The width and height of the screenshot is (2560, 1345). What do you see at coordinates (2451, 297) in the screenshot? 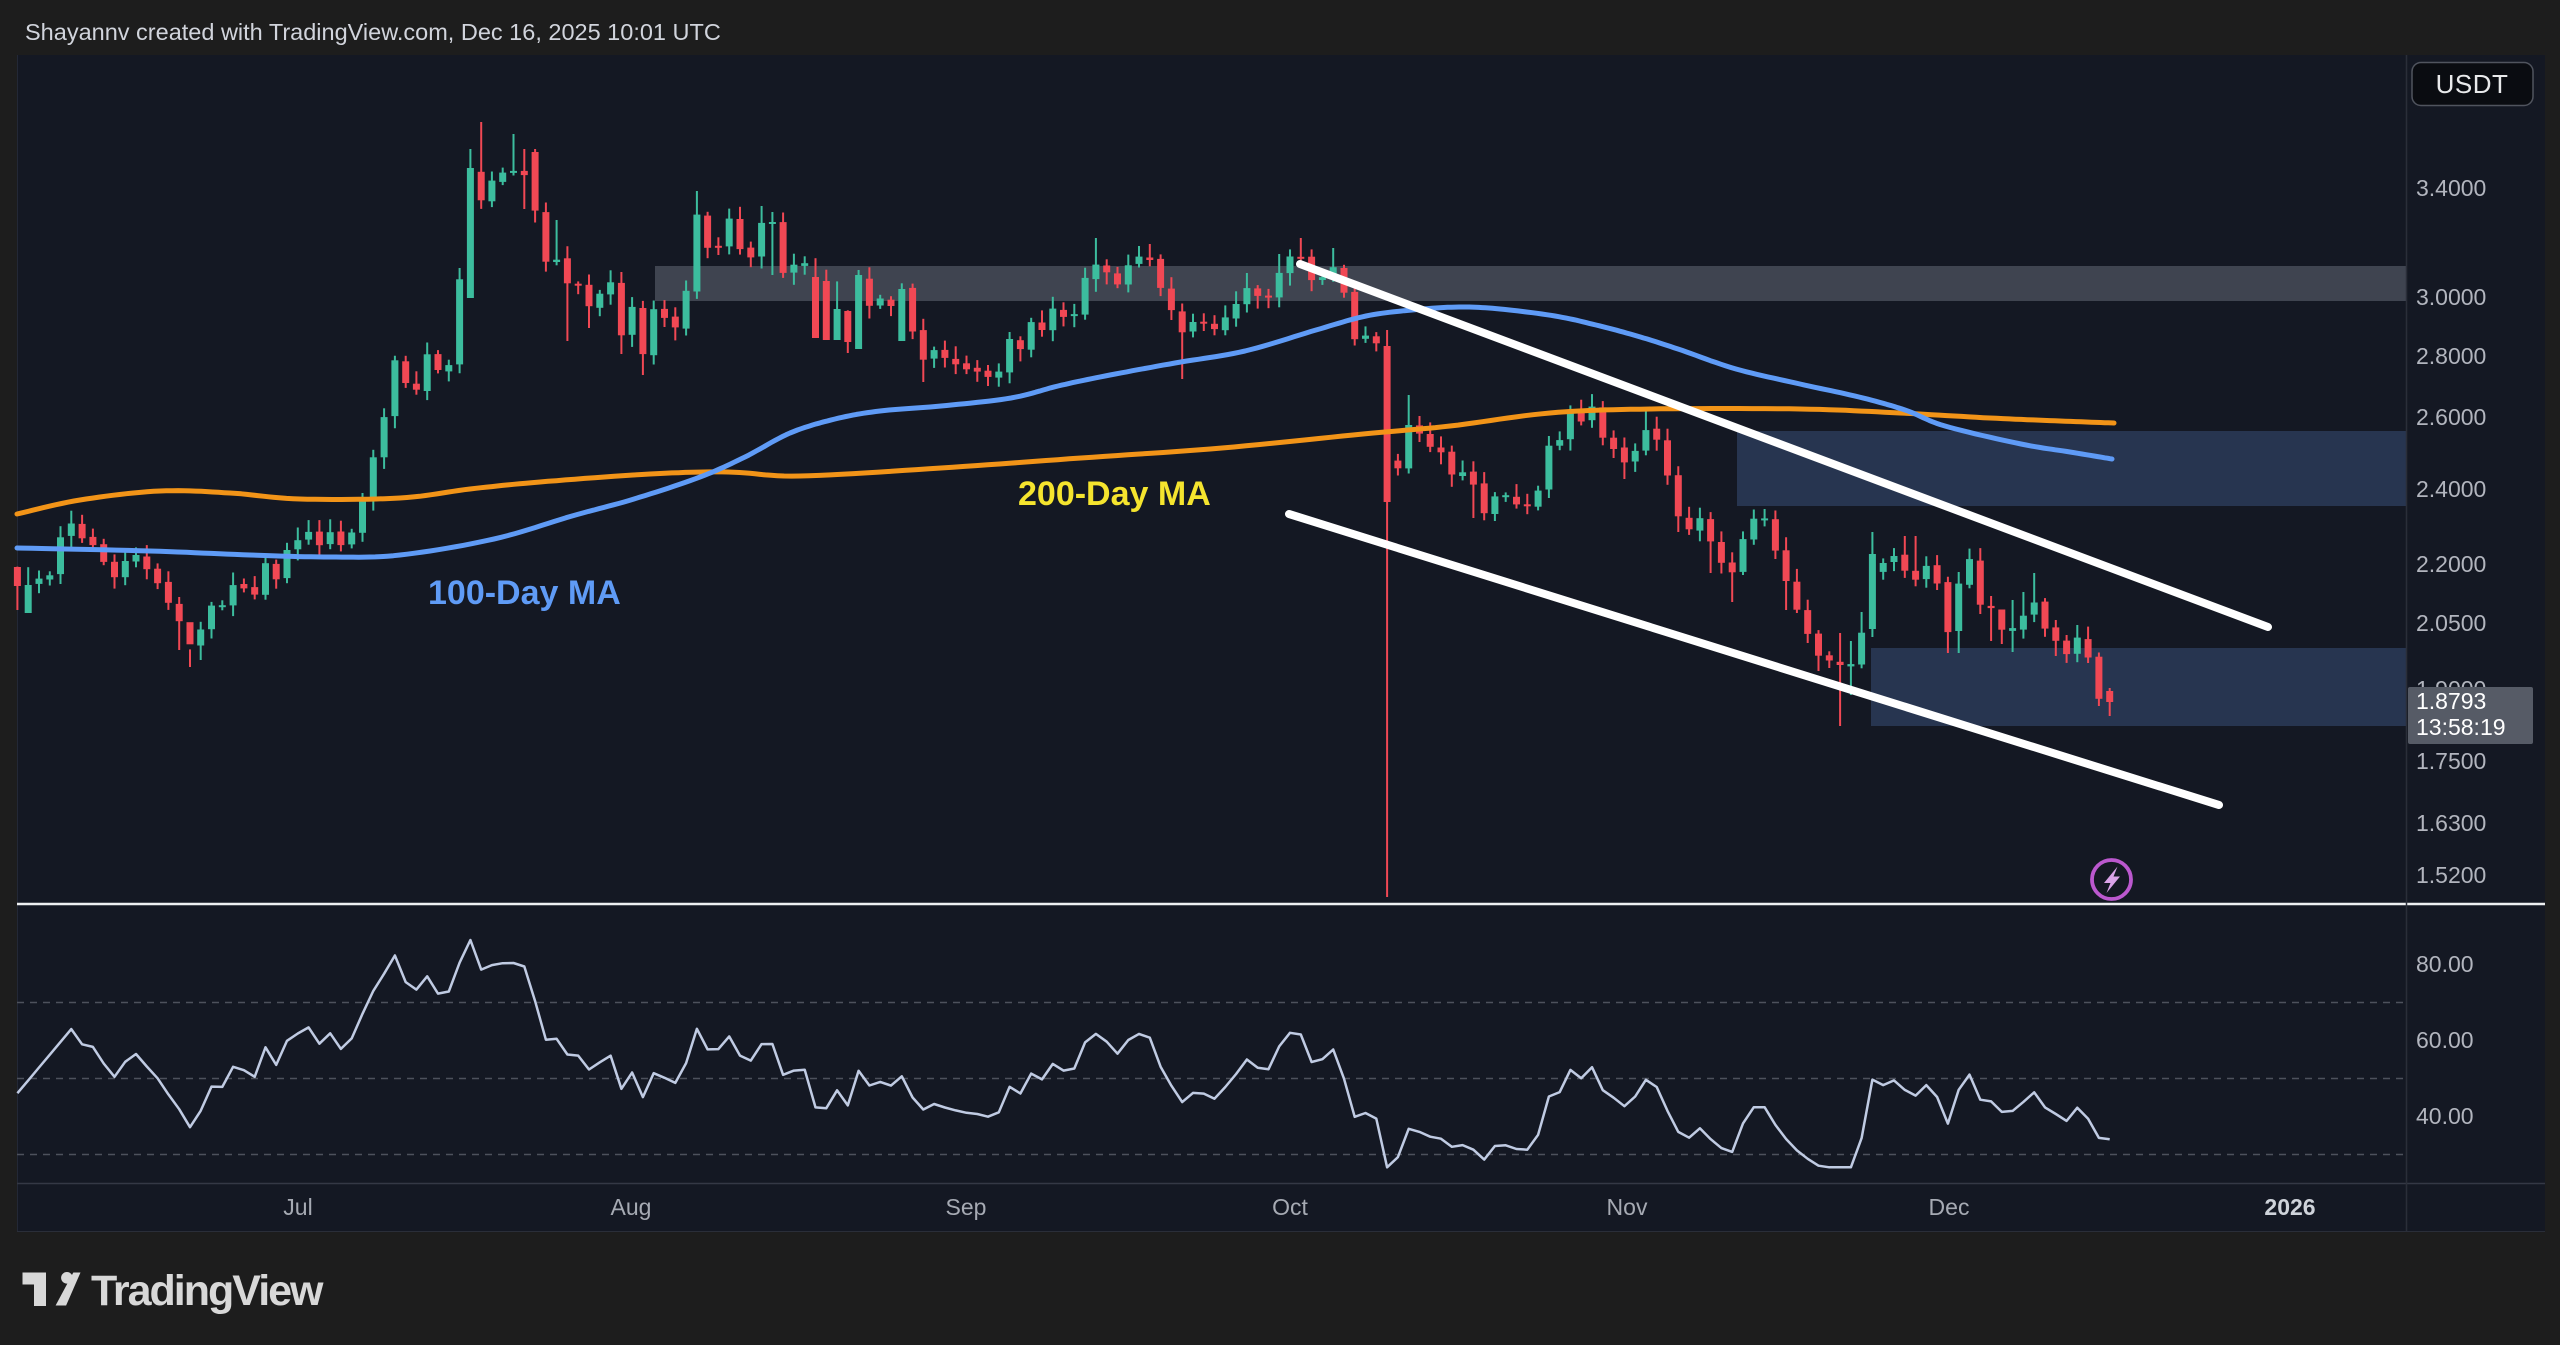
I see `svg-text: 3.0000` at bounding box center [2451, 297].